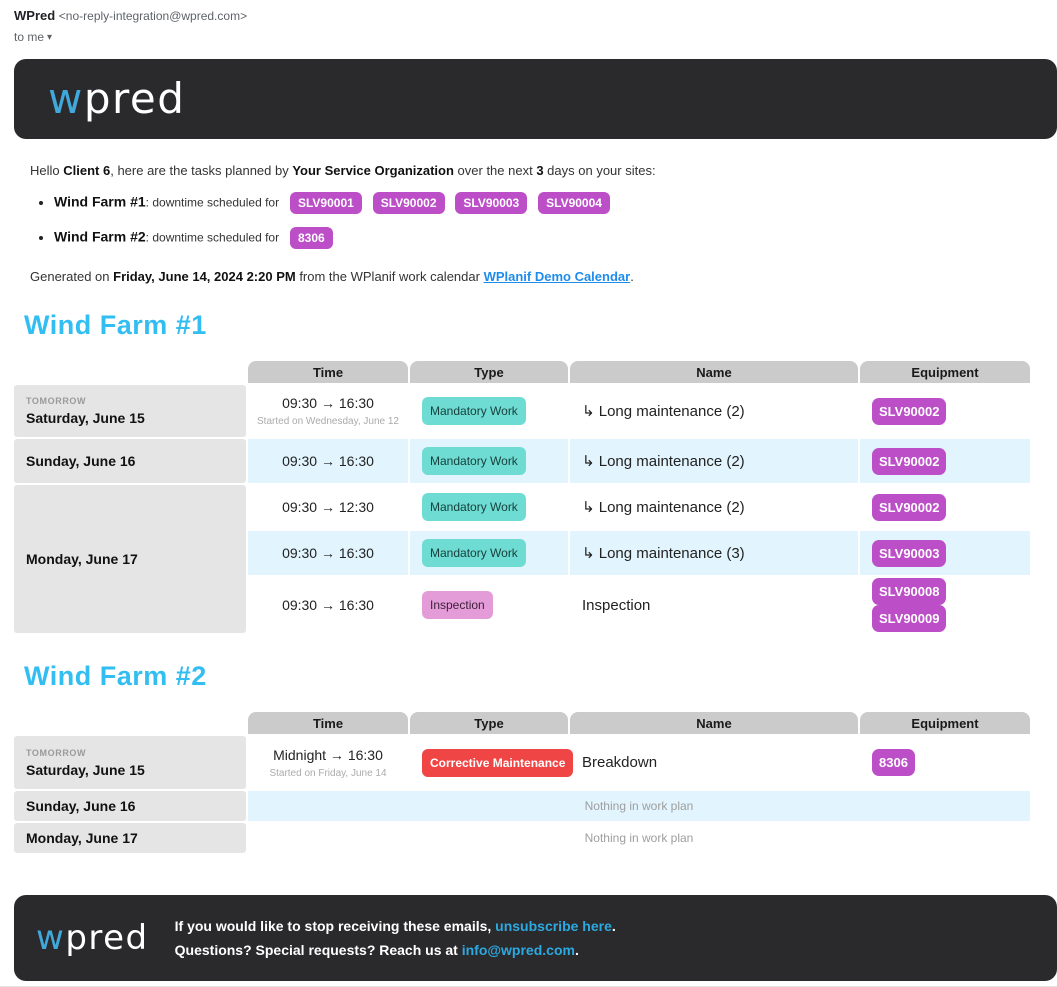 This screenshot has height=987, width=1057. I want to click on generated-pre: Generated on, so click(72, 276).